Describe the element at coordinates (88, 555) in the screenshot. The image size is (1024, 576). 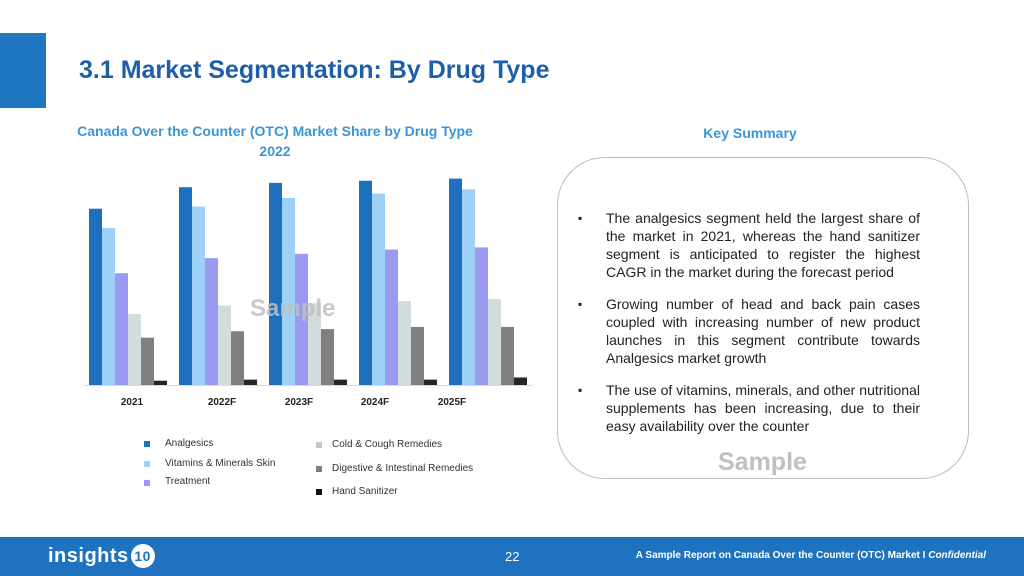
I see `logo-text: insights` at that location.